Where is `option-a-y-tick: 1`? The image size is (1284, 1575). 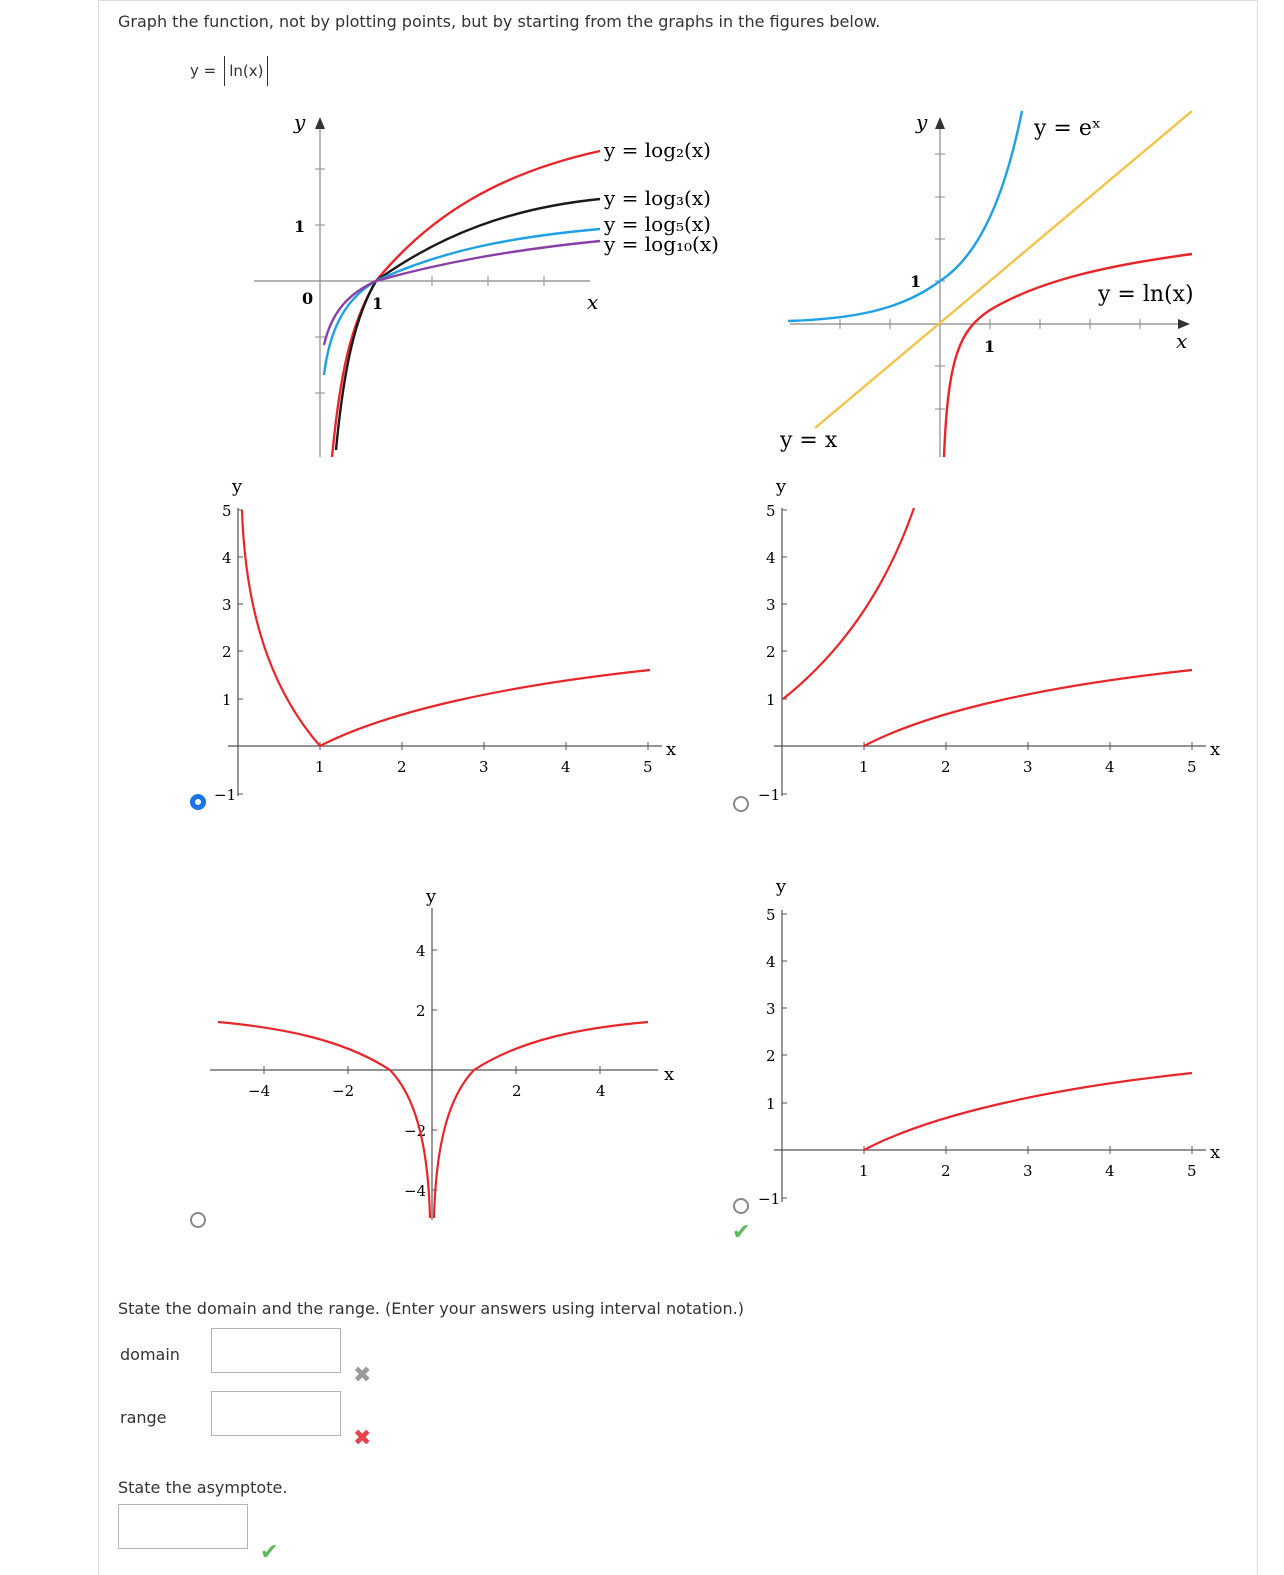 option-a-y-tick: 1 is located at coordinates (227, 700).